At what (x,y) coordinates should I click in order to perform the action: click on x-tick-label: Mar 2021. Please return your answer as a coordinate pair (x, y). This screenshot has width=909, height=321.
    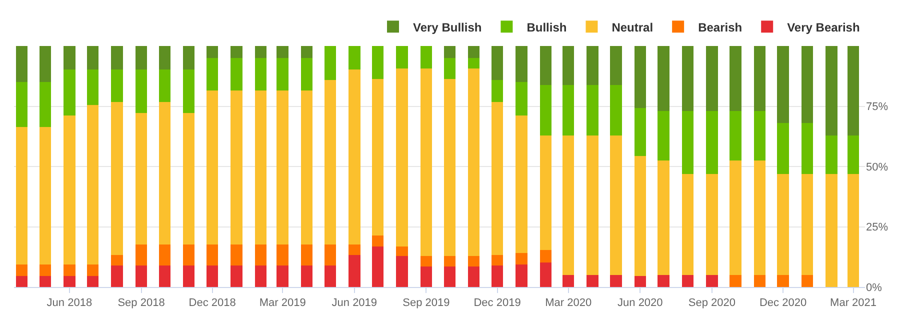
    Looking at the image, I should click on (853, 303).